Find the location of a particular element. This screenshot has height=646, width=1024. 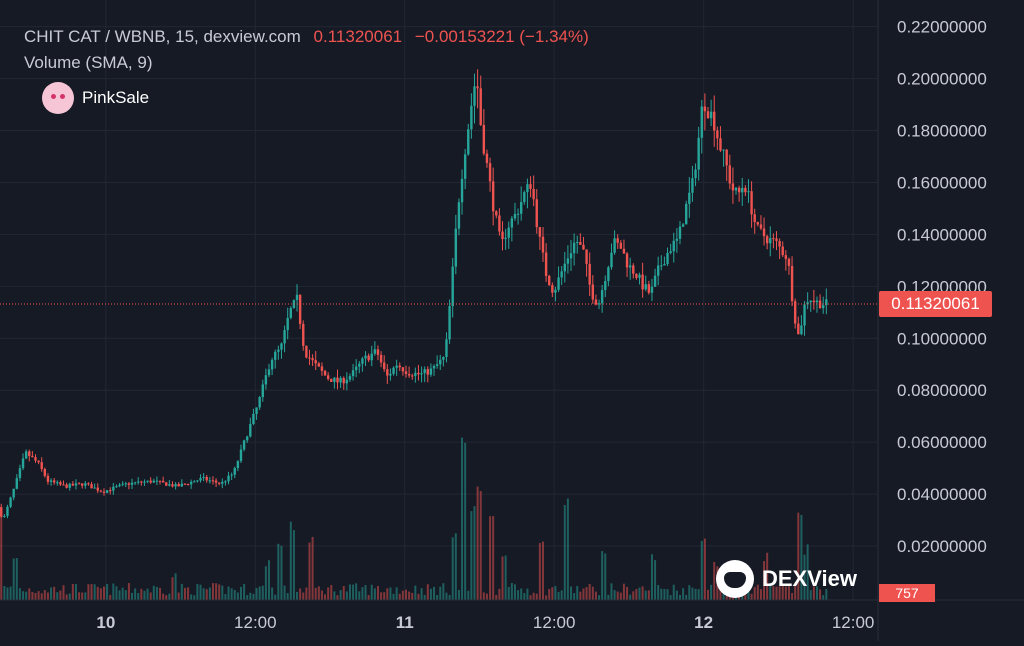

y-tick-label: 0.04000000 is located at coordinates (942, 494).